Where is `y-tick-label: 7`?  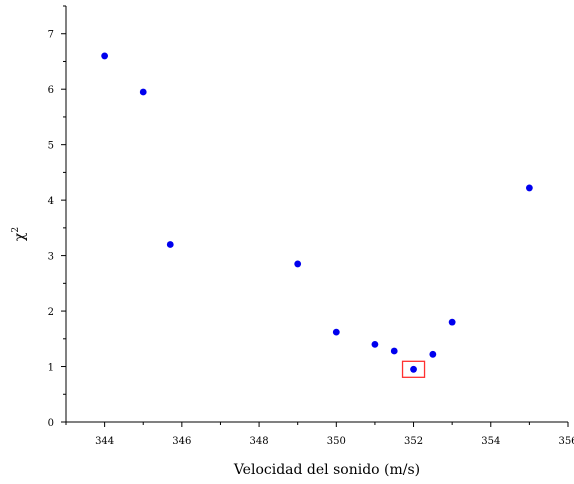
y-tick-label: 7 is located at coordinates (51, 35).